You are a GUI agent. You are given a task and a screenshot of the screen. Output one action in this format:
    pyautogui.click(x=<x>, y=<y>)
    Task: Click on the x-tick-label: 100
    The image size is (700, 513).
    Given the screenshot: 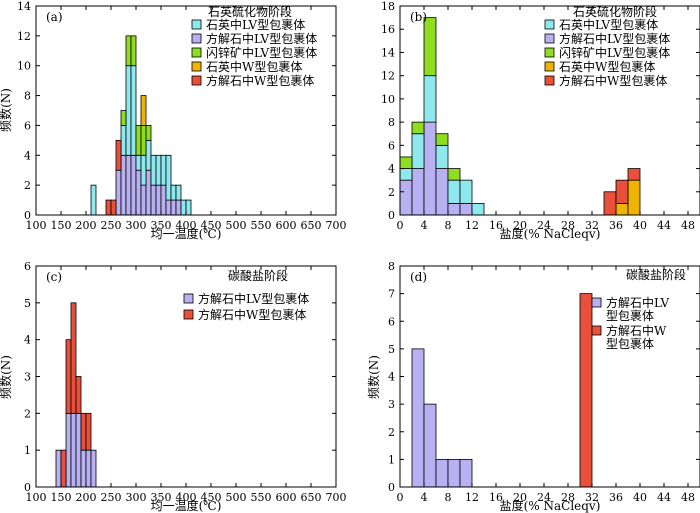 What is the action you would take?
    pyautogui.click(x=36, y=225)
    